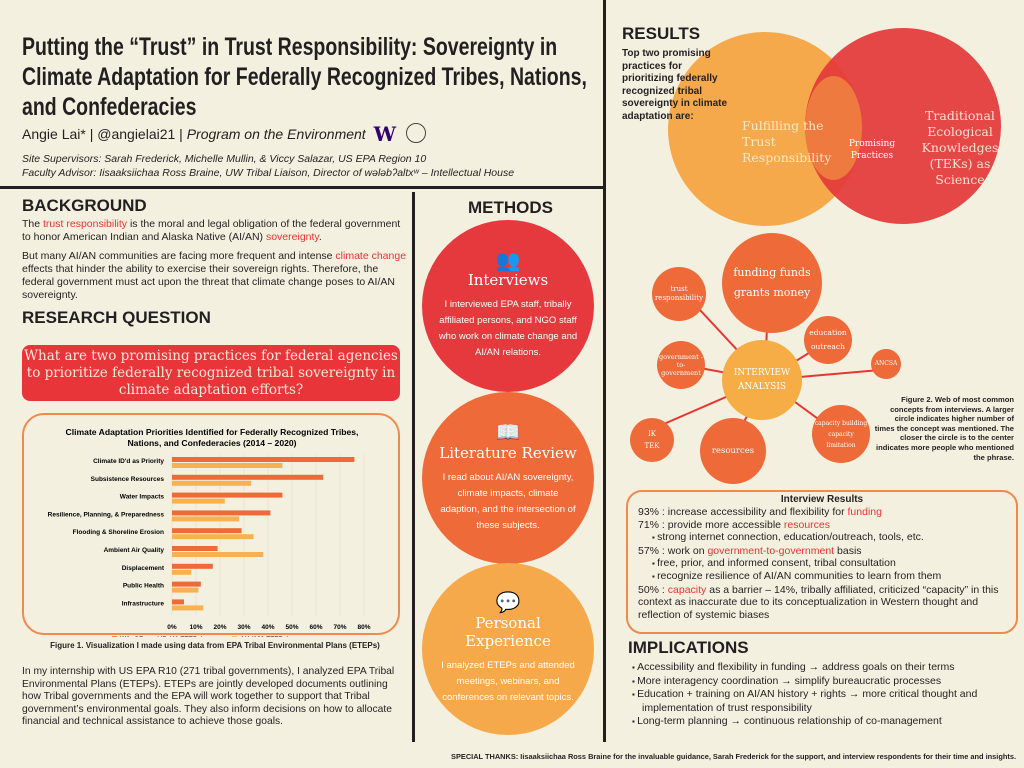 This screenshot has height=768, width=1024. Describe the element at coordinates (762, 380) in the screenshot. I see `web-center: INTERVIEW ANALYSIS` at that location.